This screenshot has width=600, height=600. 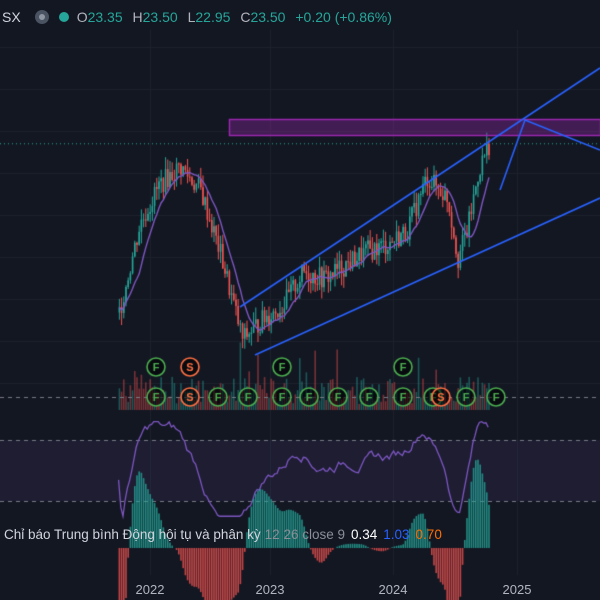 I want to click on x-axis-label-2024: 2024, so click(x=393, y=589).